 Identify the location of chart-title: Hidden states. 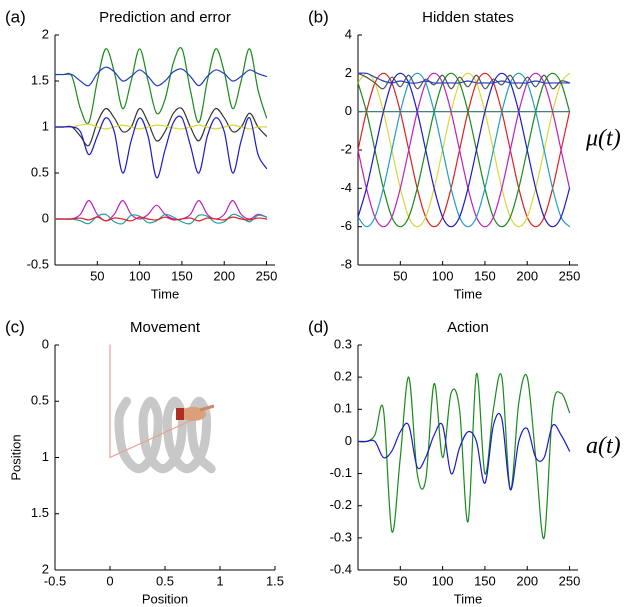
(468, 17).